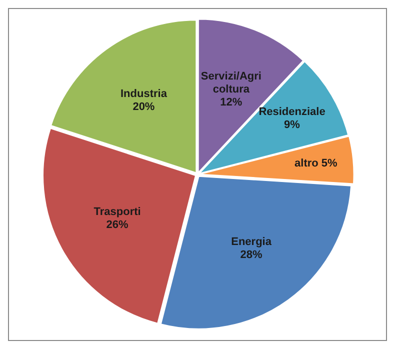  What do you see at coordinates (316, 163) in the screenshot?
I see `slice-label: altro 5%` at bounding box center [316, 163].